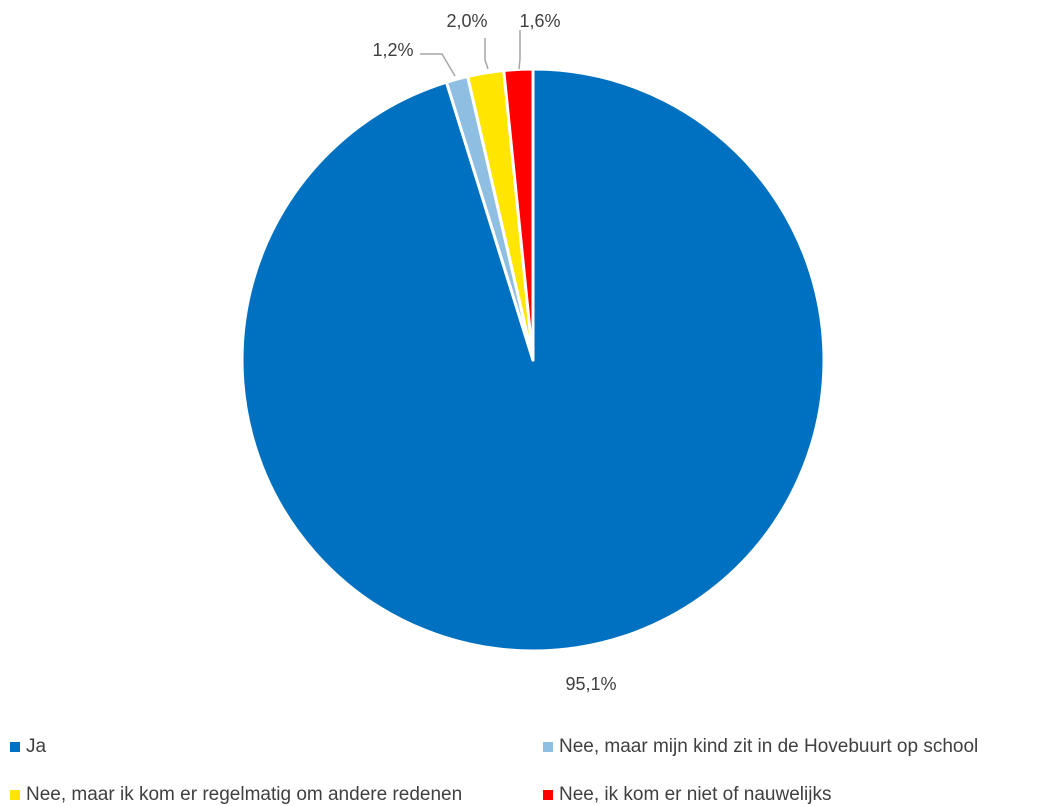 This screenshot has height=806, width=1055. I want to click on legend-item-ja: Ja, so click(28, 747).